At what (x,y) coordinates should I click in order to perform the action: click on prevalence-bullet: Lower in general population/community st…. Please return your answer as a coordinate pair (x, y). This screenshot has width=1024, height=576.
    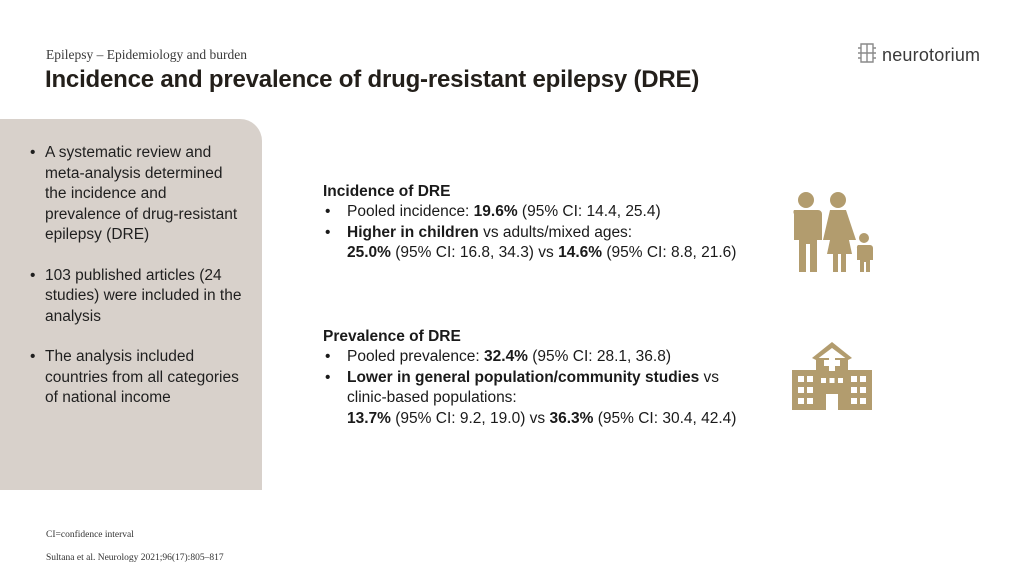
    Looking at the image, I should click on (529, 378).